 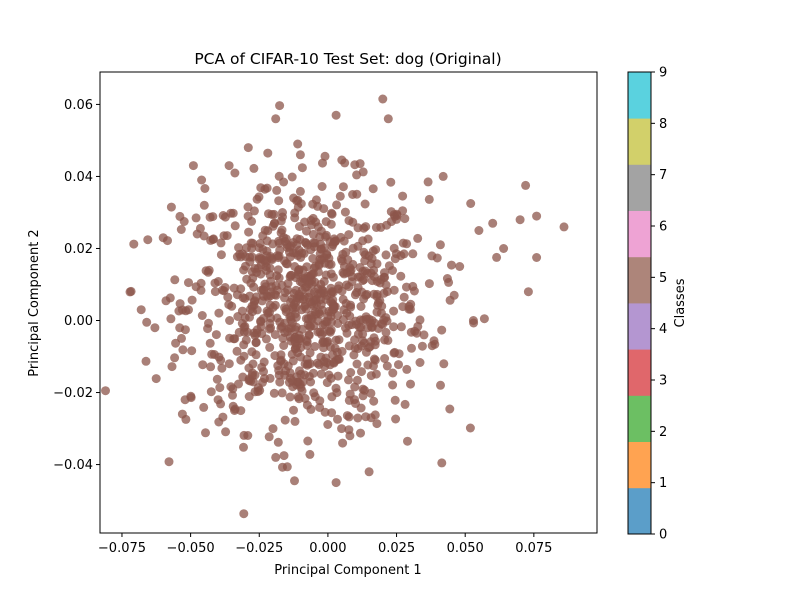 I want to click on x-axis: −0.075 −0.050 −0.025 0.000 0.025 0.050 0.075, so click(x=325, y=544).